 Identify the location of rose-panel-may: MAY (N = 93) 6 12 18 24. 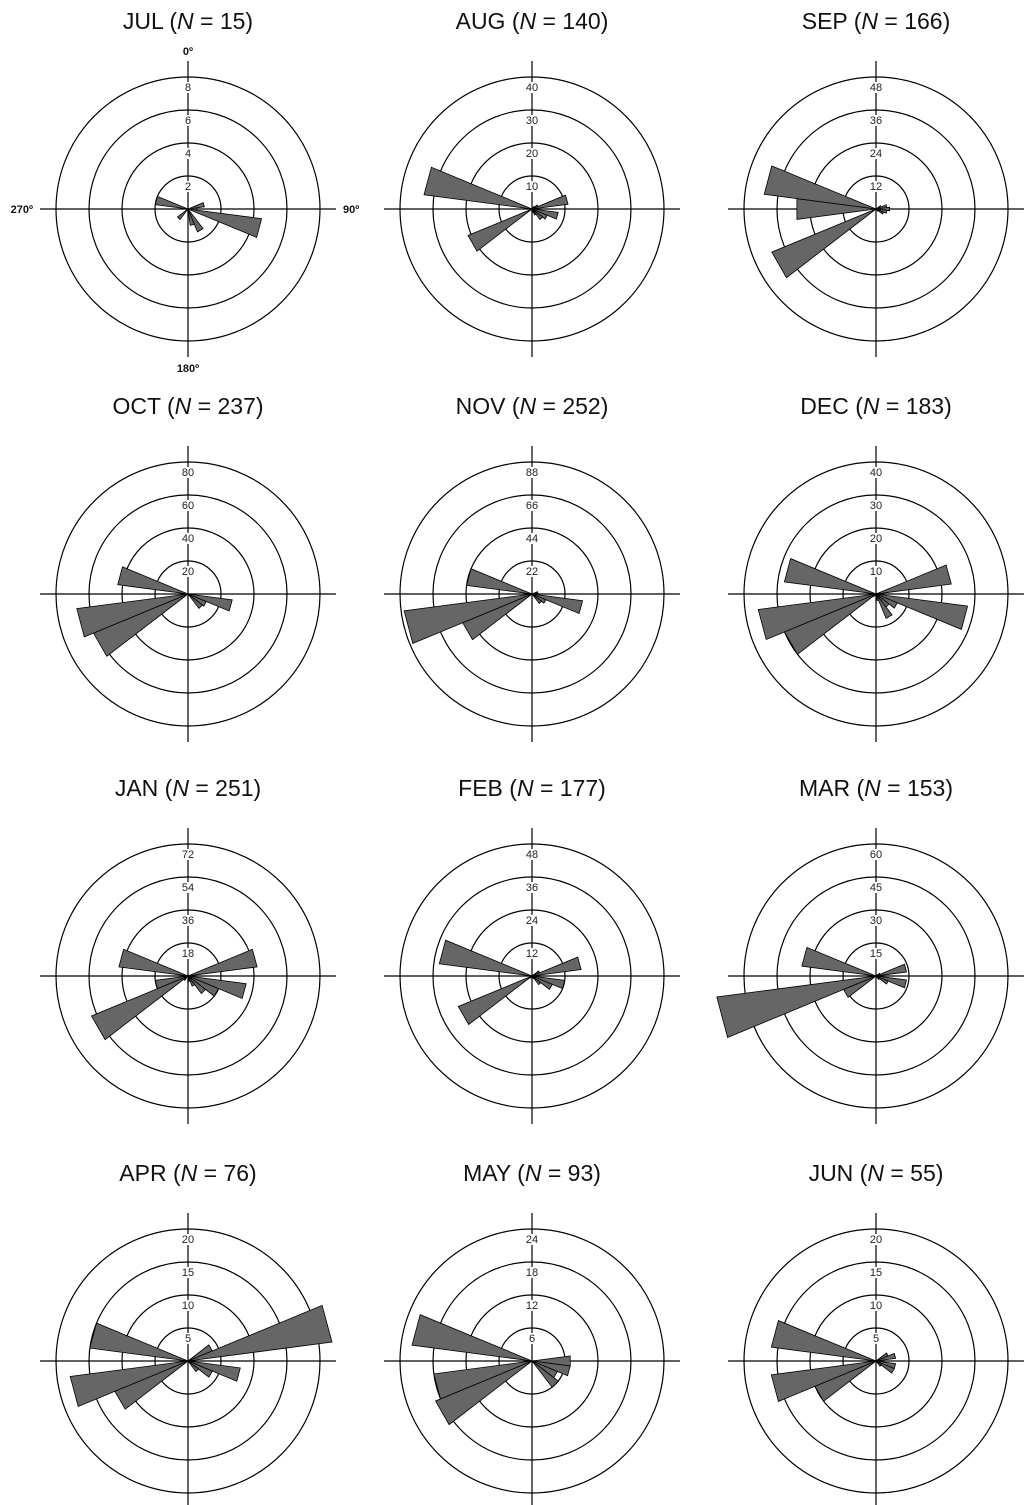
(532, 1332).